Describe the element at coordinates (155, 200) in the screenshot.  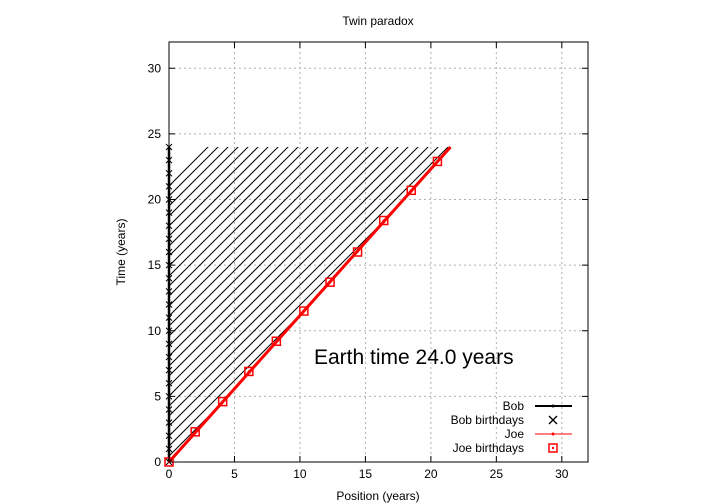
I see `y-tick-label: 20` at that location.